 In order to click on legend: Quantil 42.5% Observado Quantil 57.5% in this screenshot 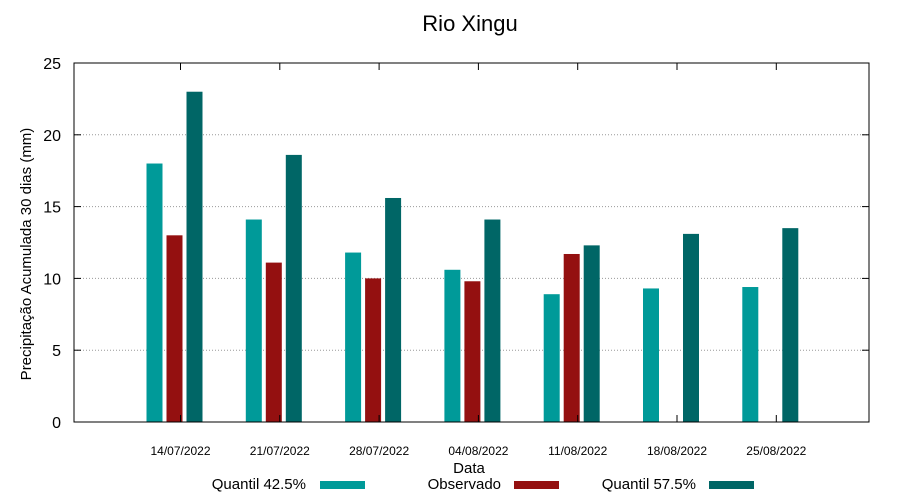, I will do `click(483, 484)`.